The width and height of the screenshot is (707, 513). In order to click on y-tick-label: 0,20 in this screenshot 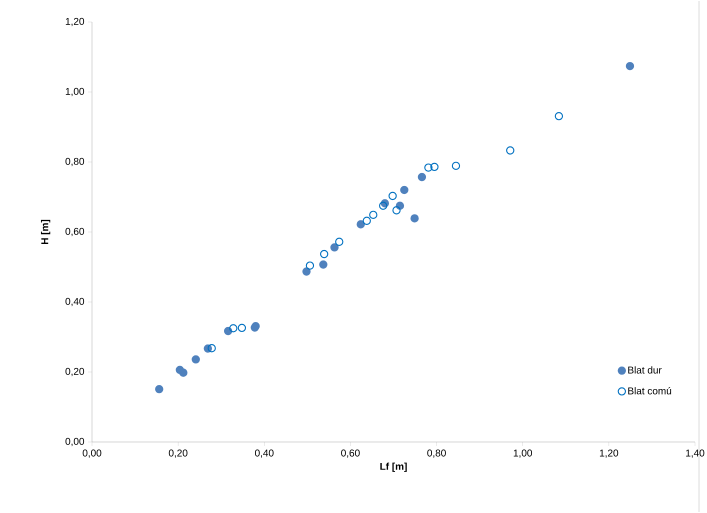, I will do `click(74, 372)`.